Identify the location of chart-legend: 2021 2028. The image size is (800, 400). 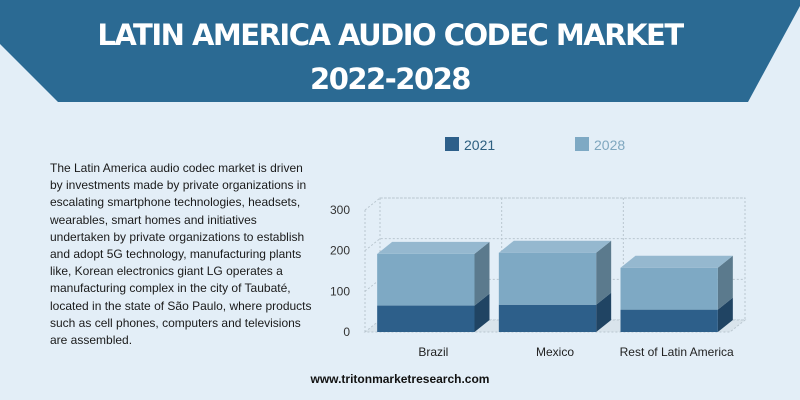
(535, 145).